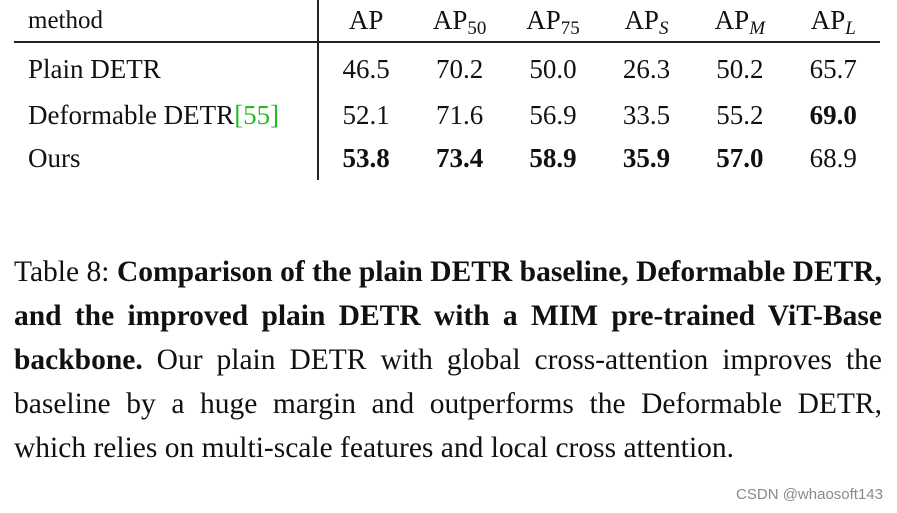 This screenshot has height=513, width=897. I want to click on table-row: Ours 53.8 73.4 58.9 35.9 57.0 68.9, so click(447, 158).